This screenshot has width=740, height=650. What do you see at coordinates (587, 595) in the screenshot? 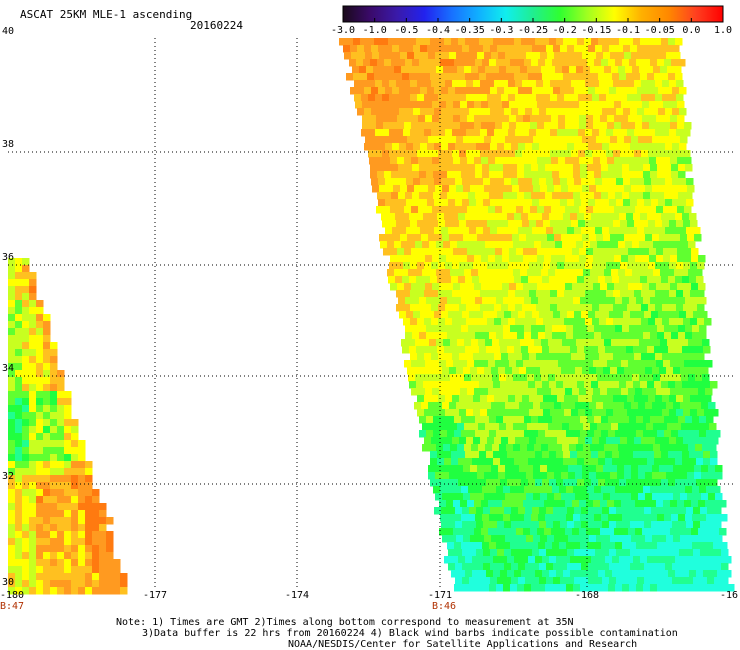
I see `x-tick-label: -168` at bounding box center [587, 595].